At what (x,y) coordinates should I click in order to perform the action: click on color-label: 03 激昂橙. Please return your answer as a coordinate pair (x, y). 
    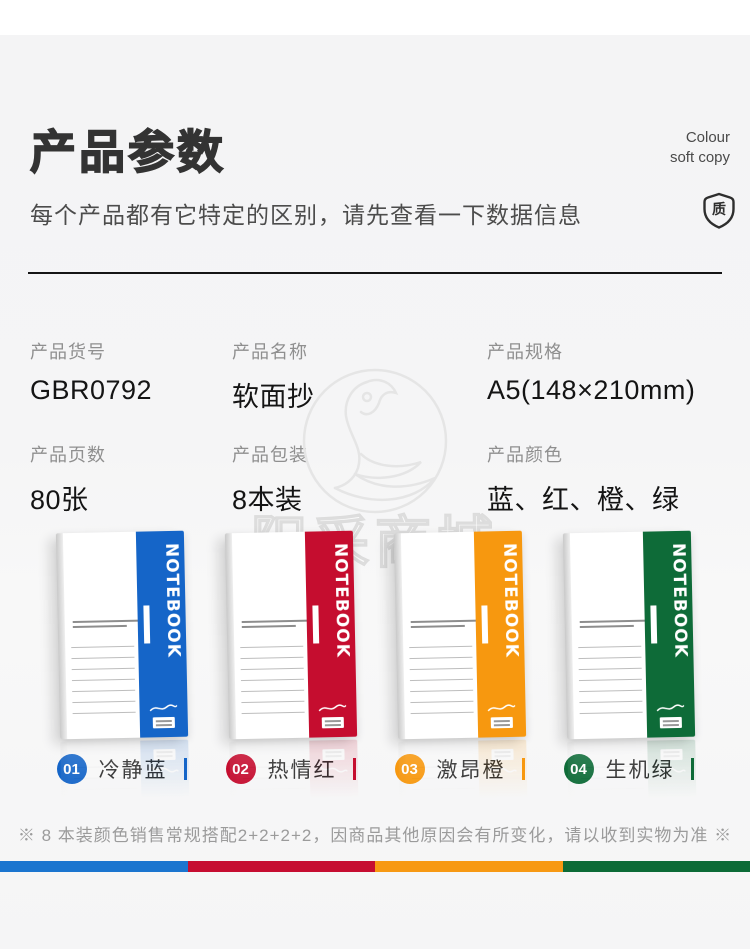
    Looking at the image, I should click on (459, 769).